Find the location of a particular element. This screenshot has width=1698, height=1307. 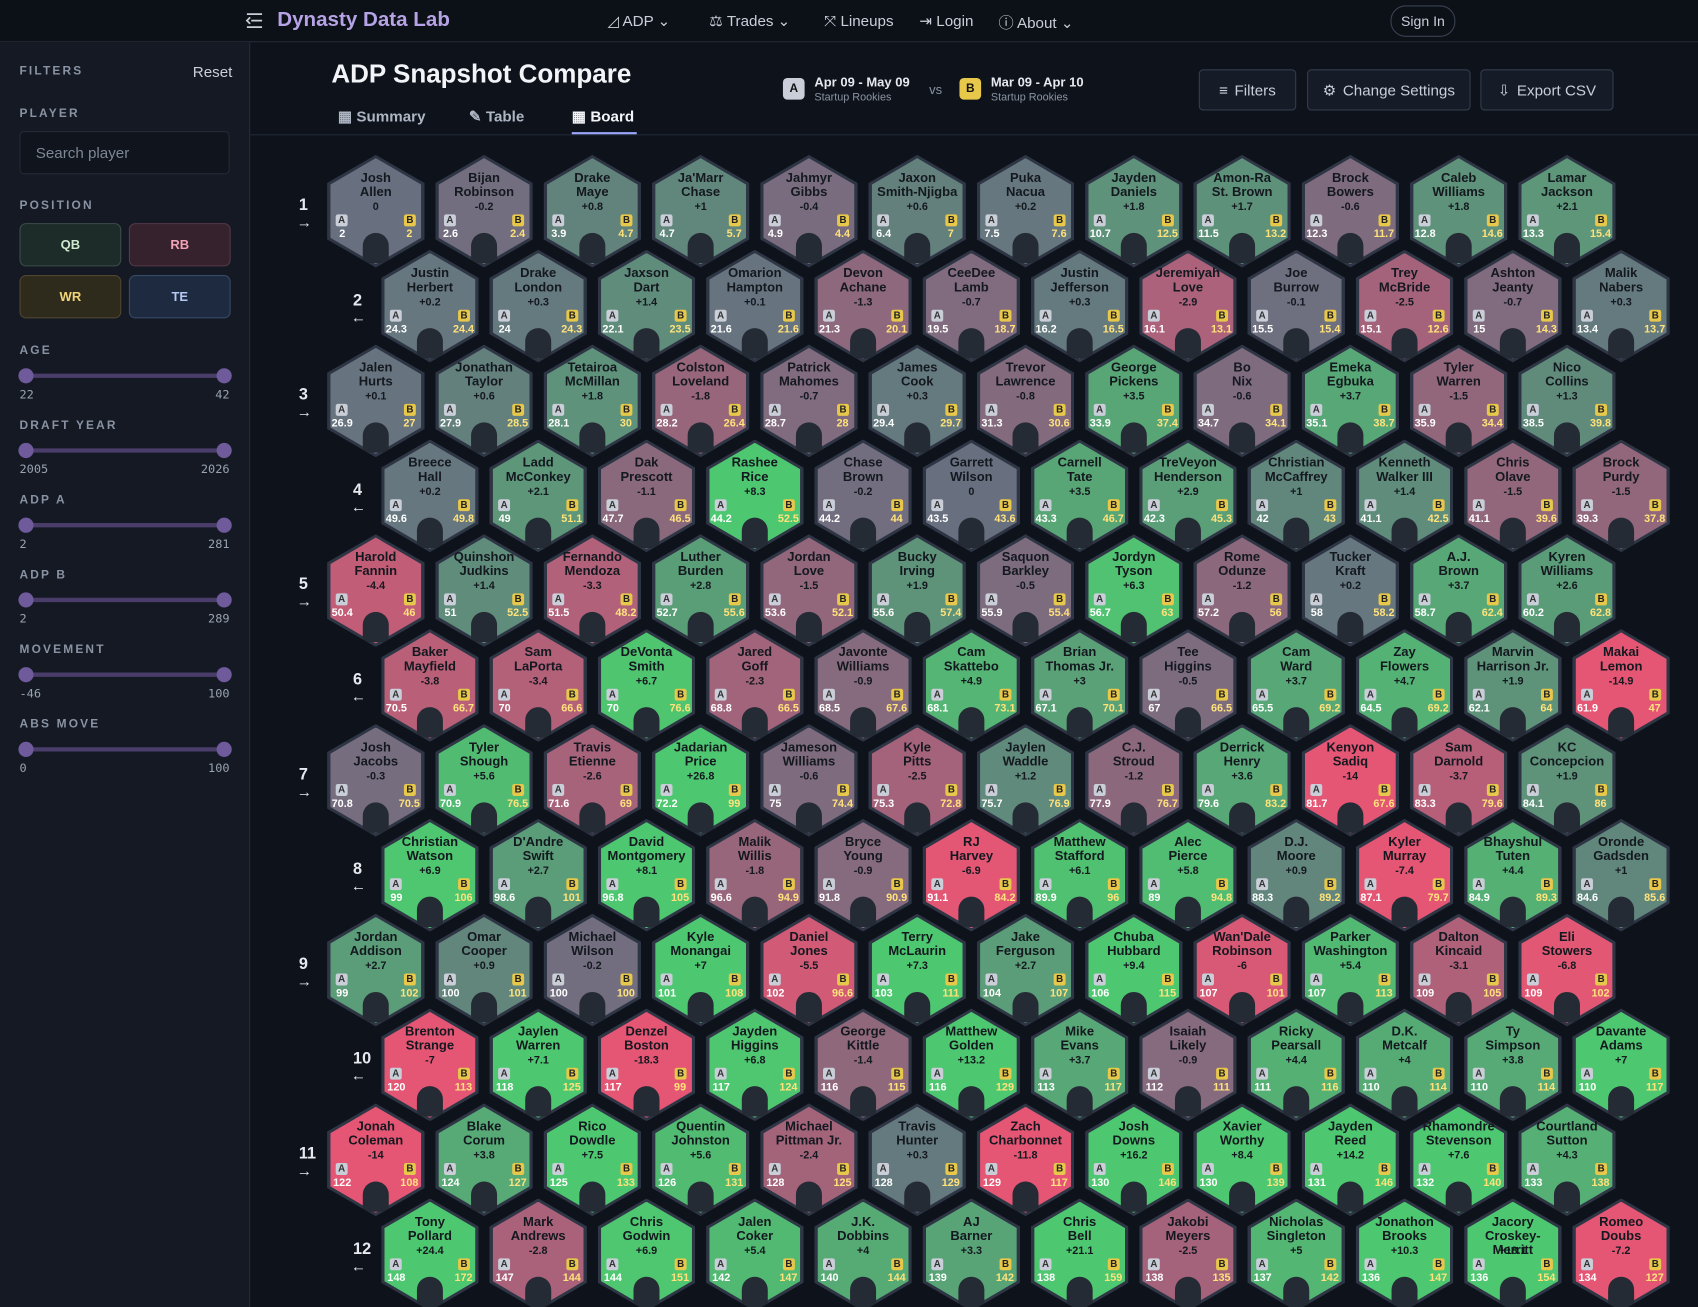

player-hex: Jared Goff -2.3 A B 68.8 66.5 is located at coordinates (755, 685).